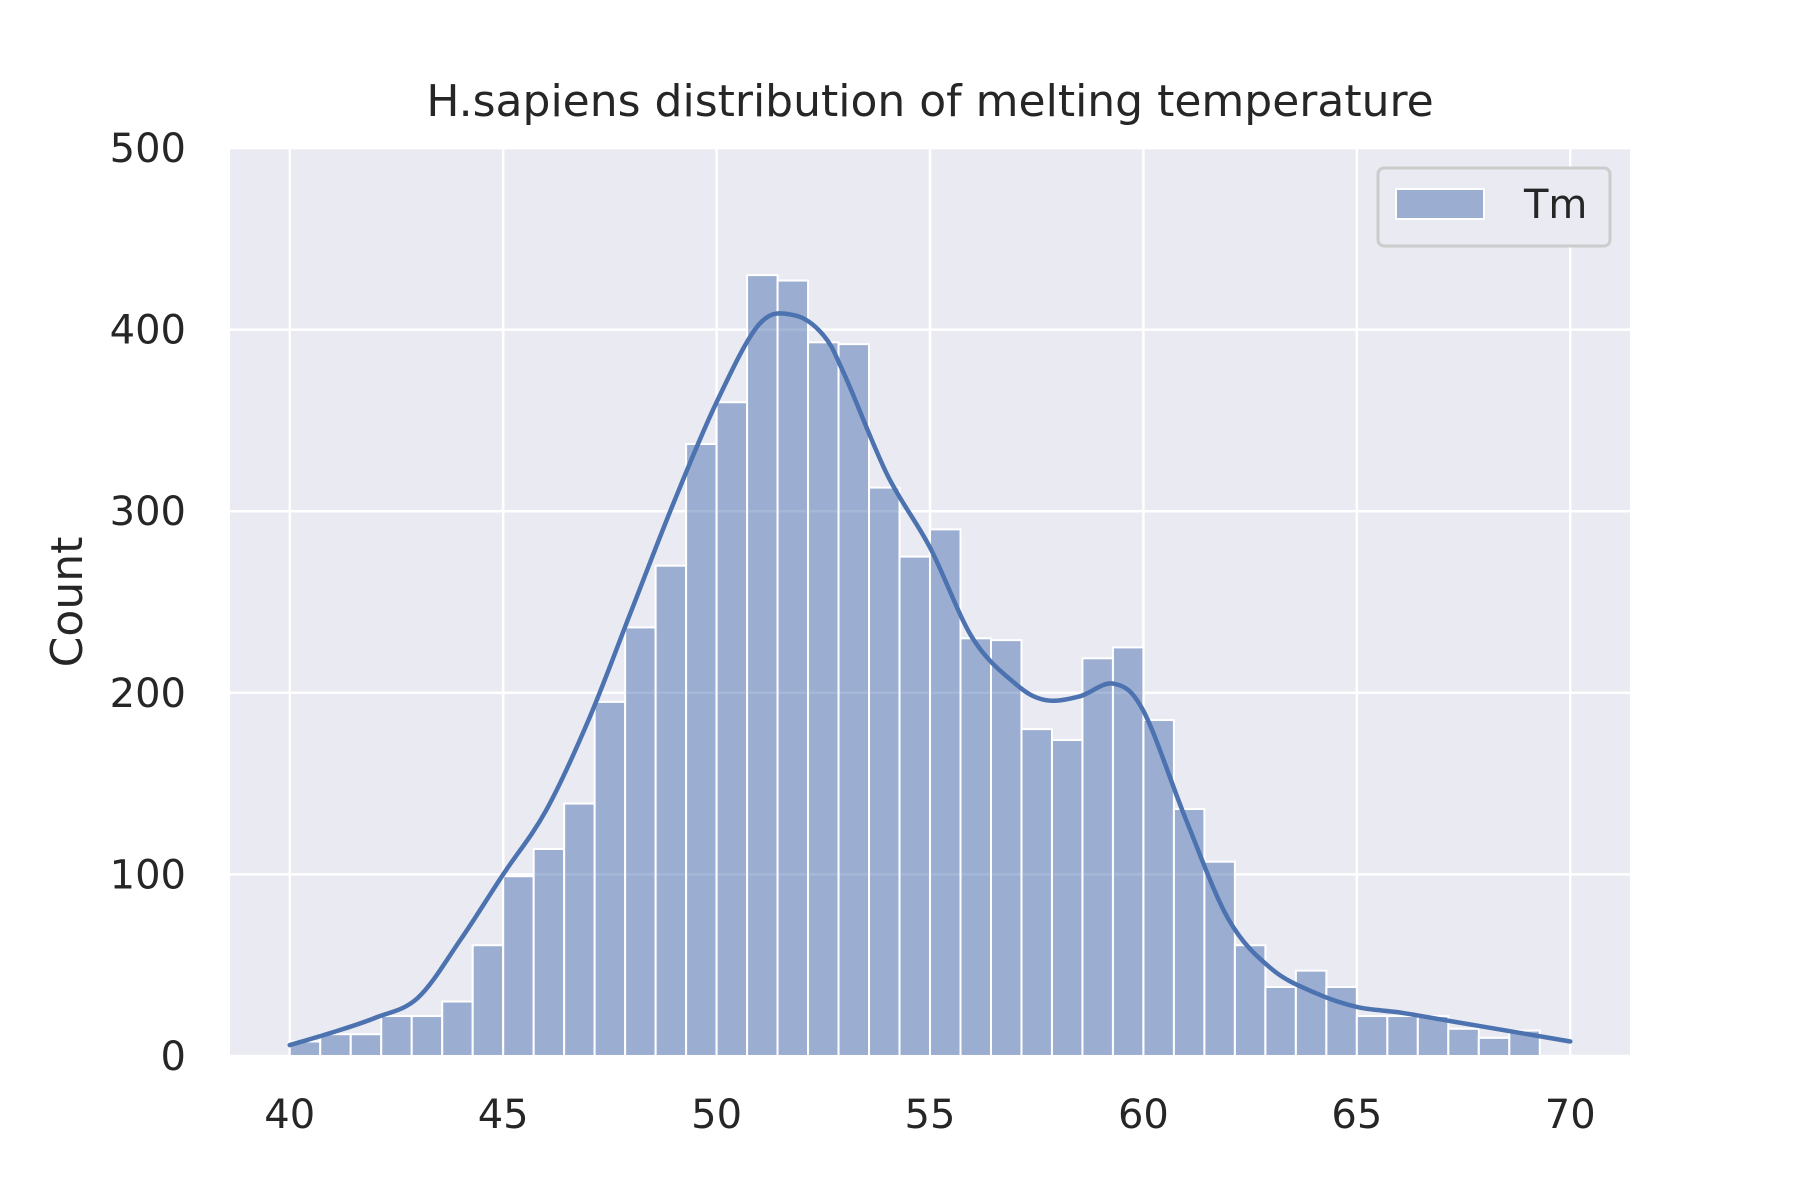 The image size is (1800, 1200). I want to click on x-tick-labels: 40 45 50 55 60 65 70, so click(929, 1115).